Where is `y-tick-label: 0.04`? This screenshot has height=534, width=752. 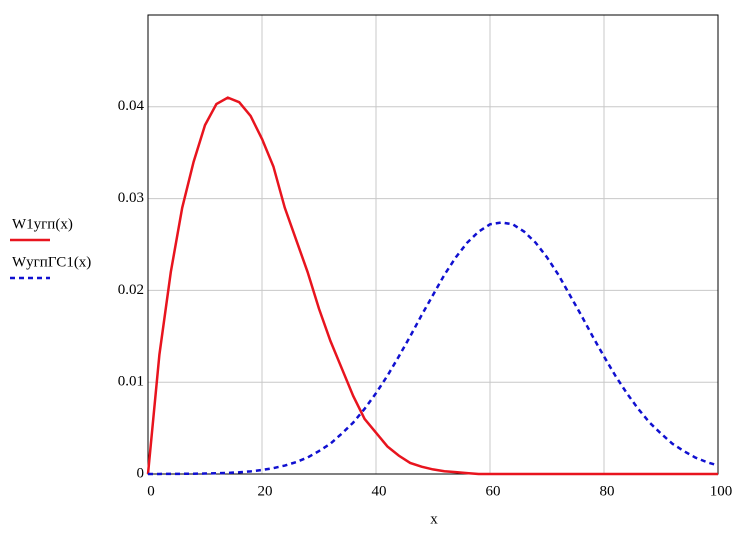
y-tick-label: 0.04 is located at coordinates (131, 106).